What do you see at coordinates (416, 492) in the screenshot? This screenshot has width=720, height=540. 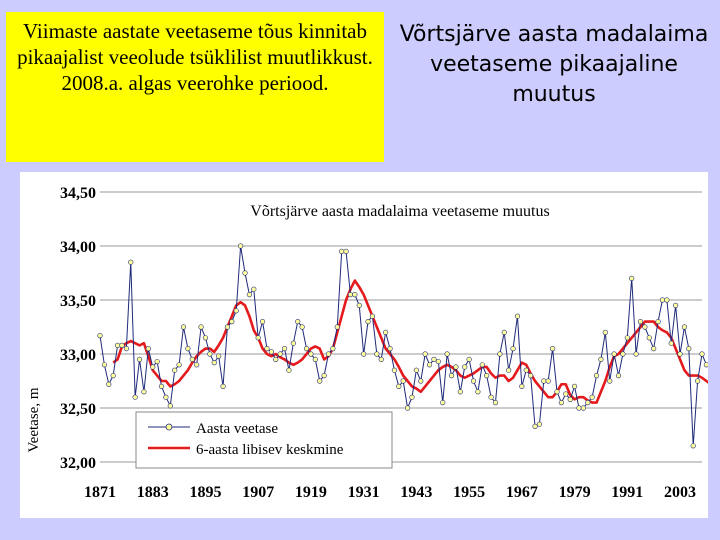 I see `x-tick-label: 1943` at bounding box center [416, 492].